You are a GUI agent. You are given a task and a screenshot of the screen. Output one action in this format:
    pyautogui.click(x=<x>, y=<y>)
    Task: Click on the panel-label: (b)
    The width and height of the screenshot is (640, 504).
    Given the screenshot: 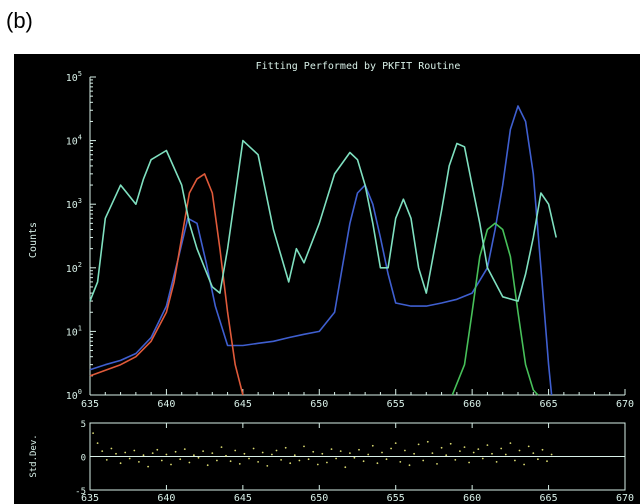 What is the action you would take?
    pyautogui.click(x=19, y=20)
    